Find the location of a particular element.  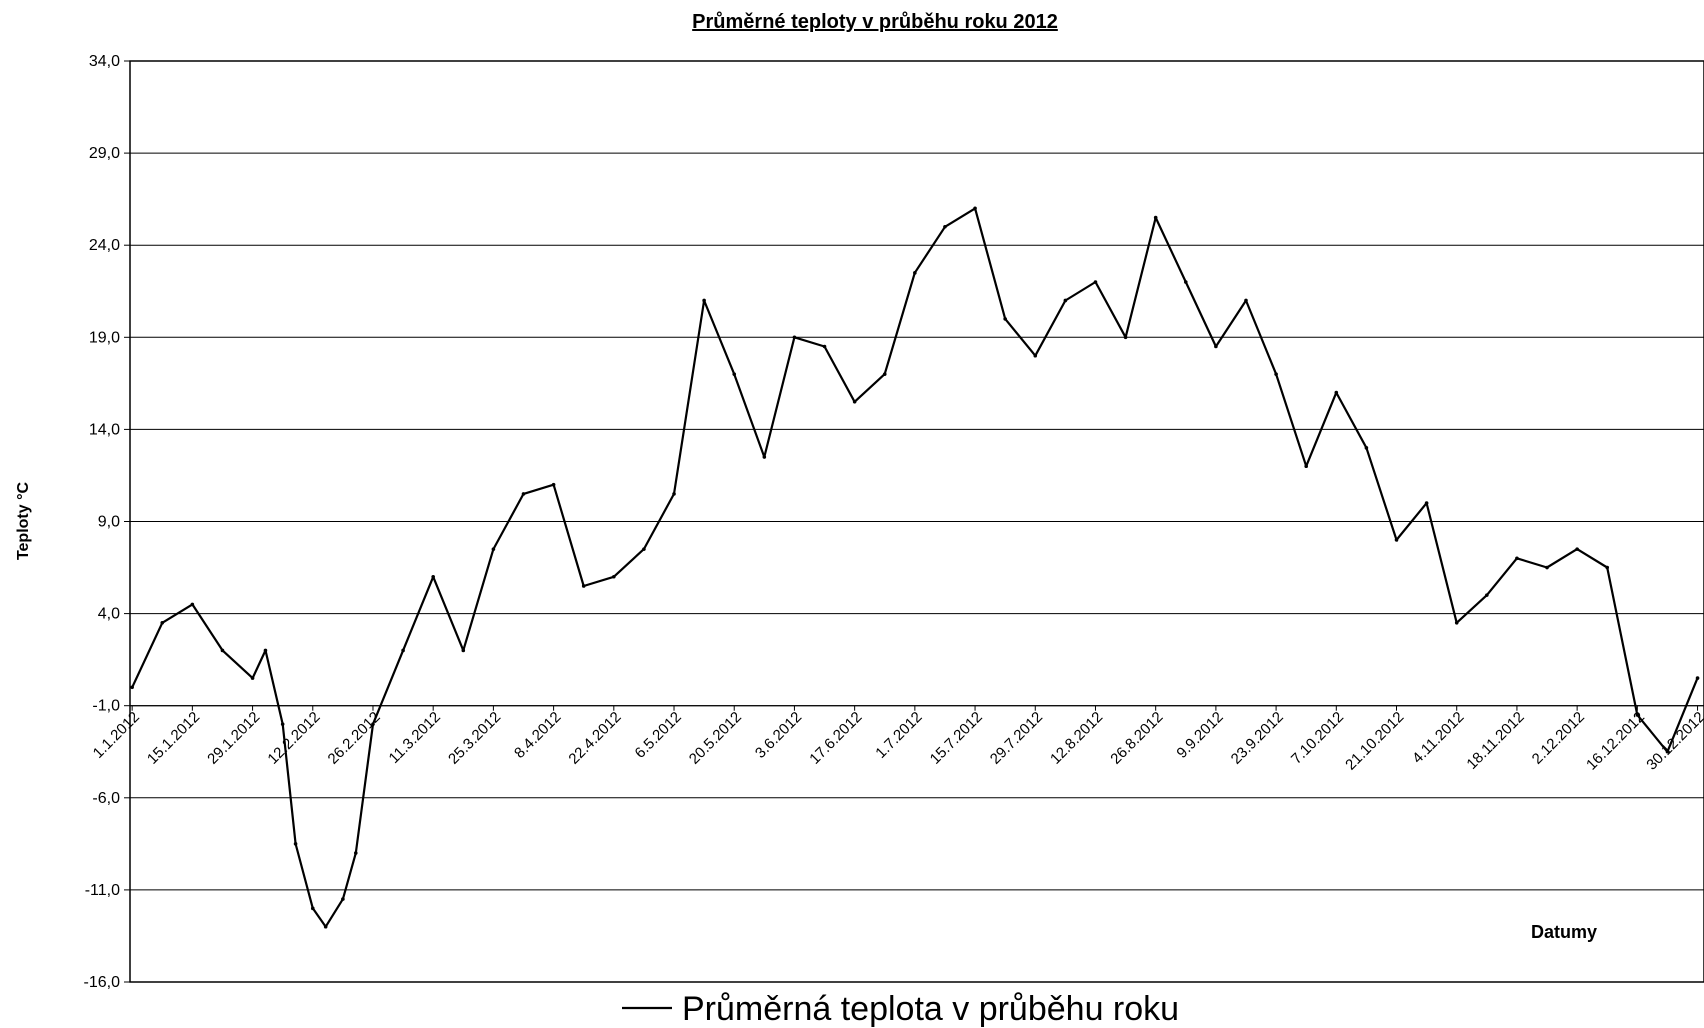

x-tick-label: 25.3.2012 is located at coordinates (474, 738).